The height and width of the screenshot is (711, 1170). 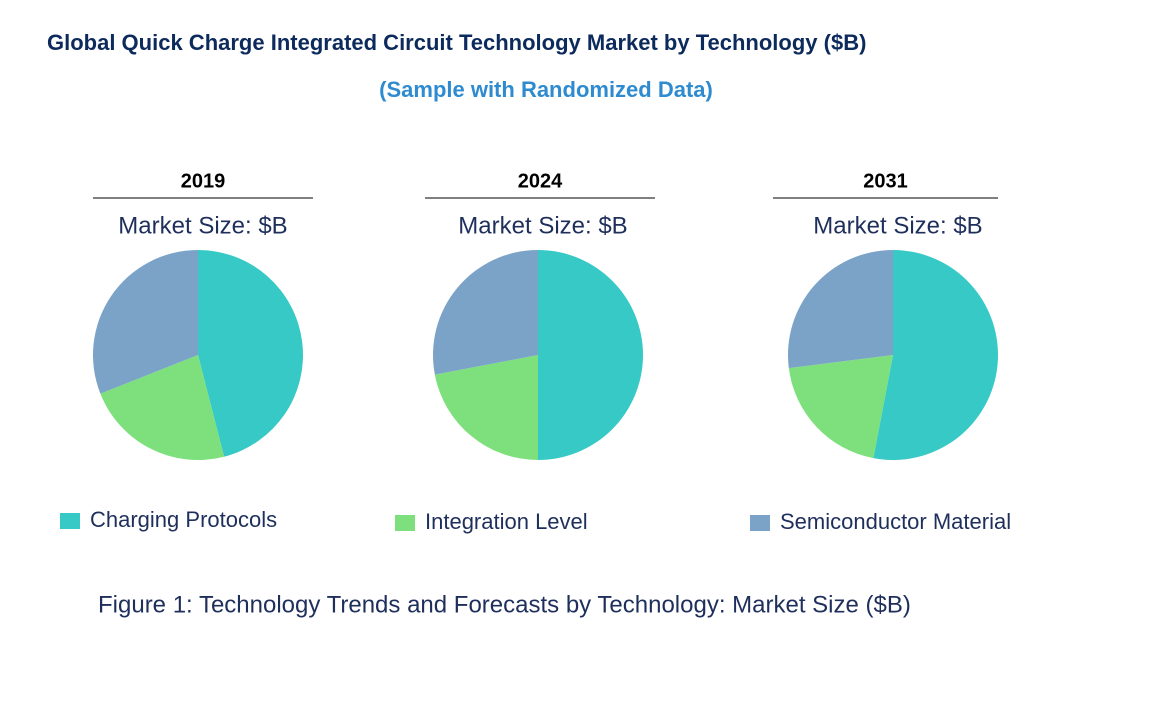 What do you see at coordinates (546, 89) in the screenshot?
I see `main-subtitle: (Sample with Randomized Data)` at bounding box center [546, 89].